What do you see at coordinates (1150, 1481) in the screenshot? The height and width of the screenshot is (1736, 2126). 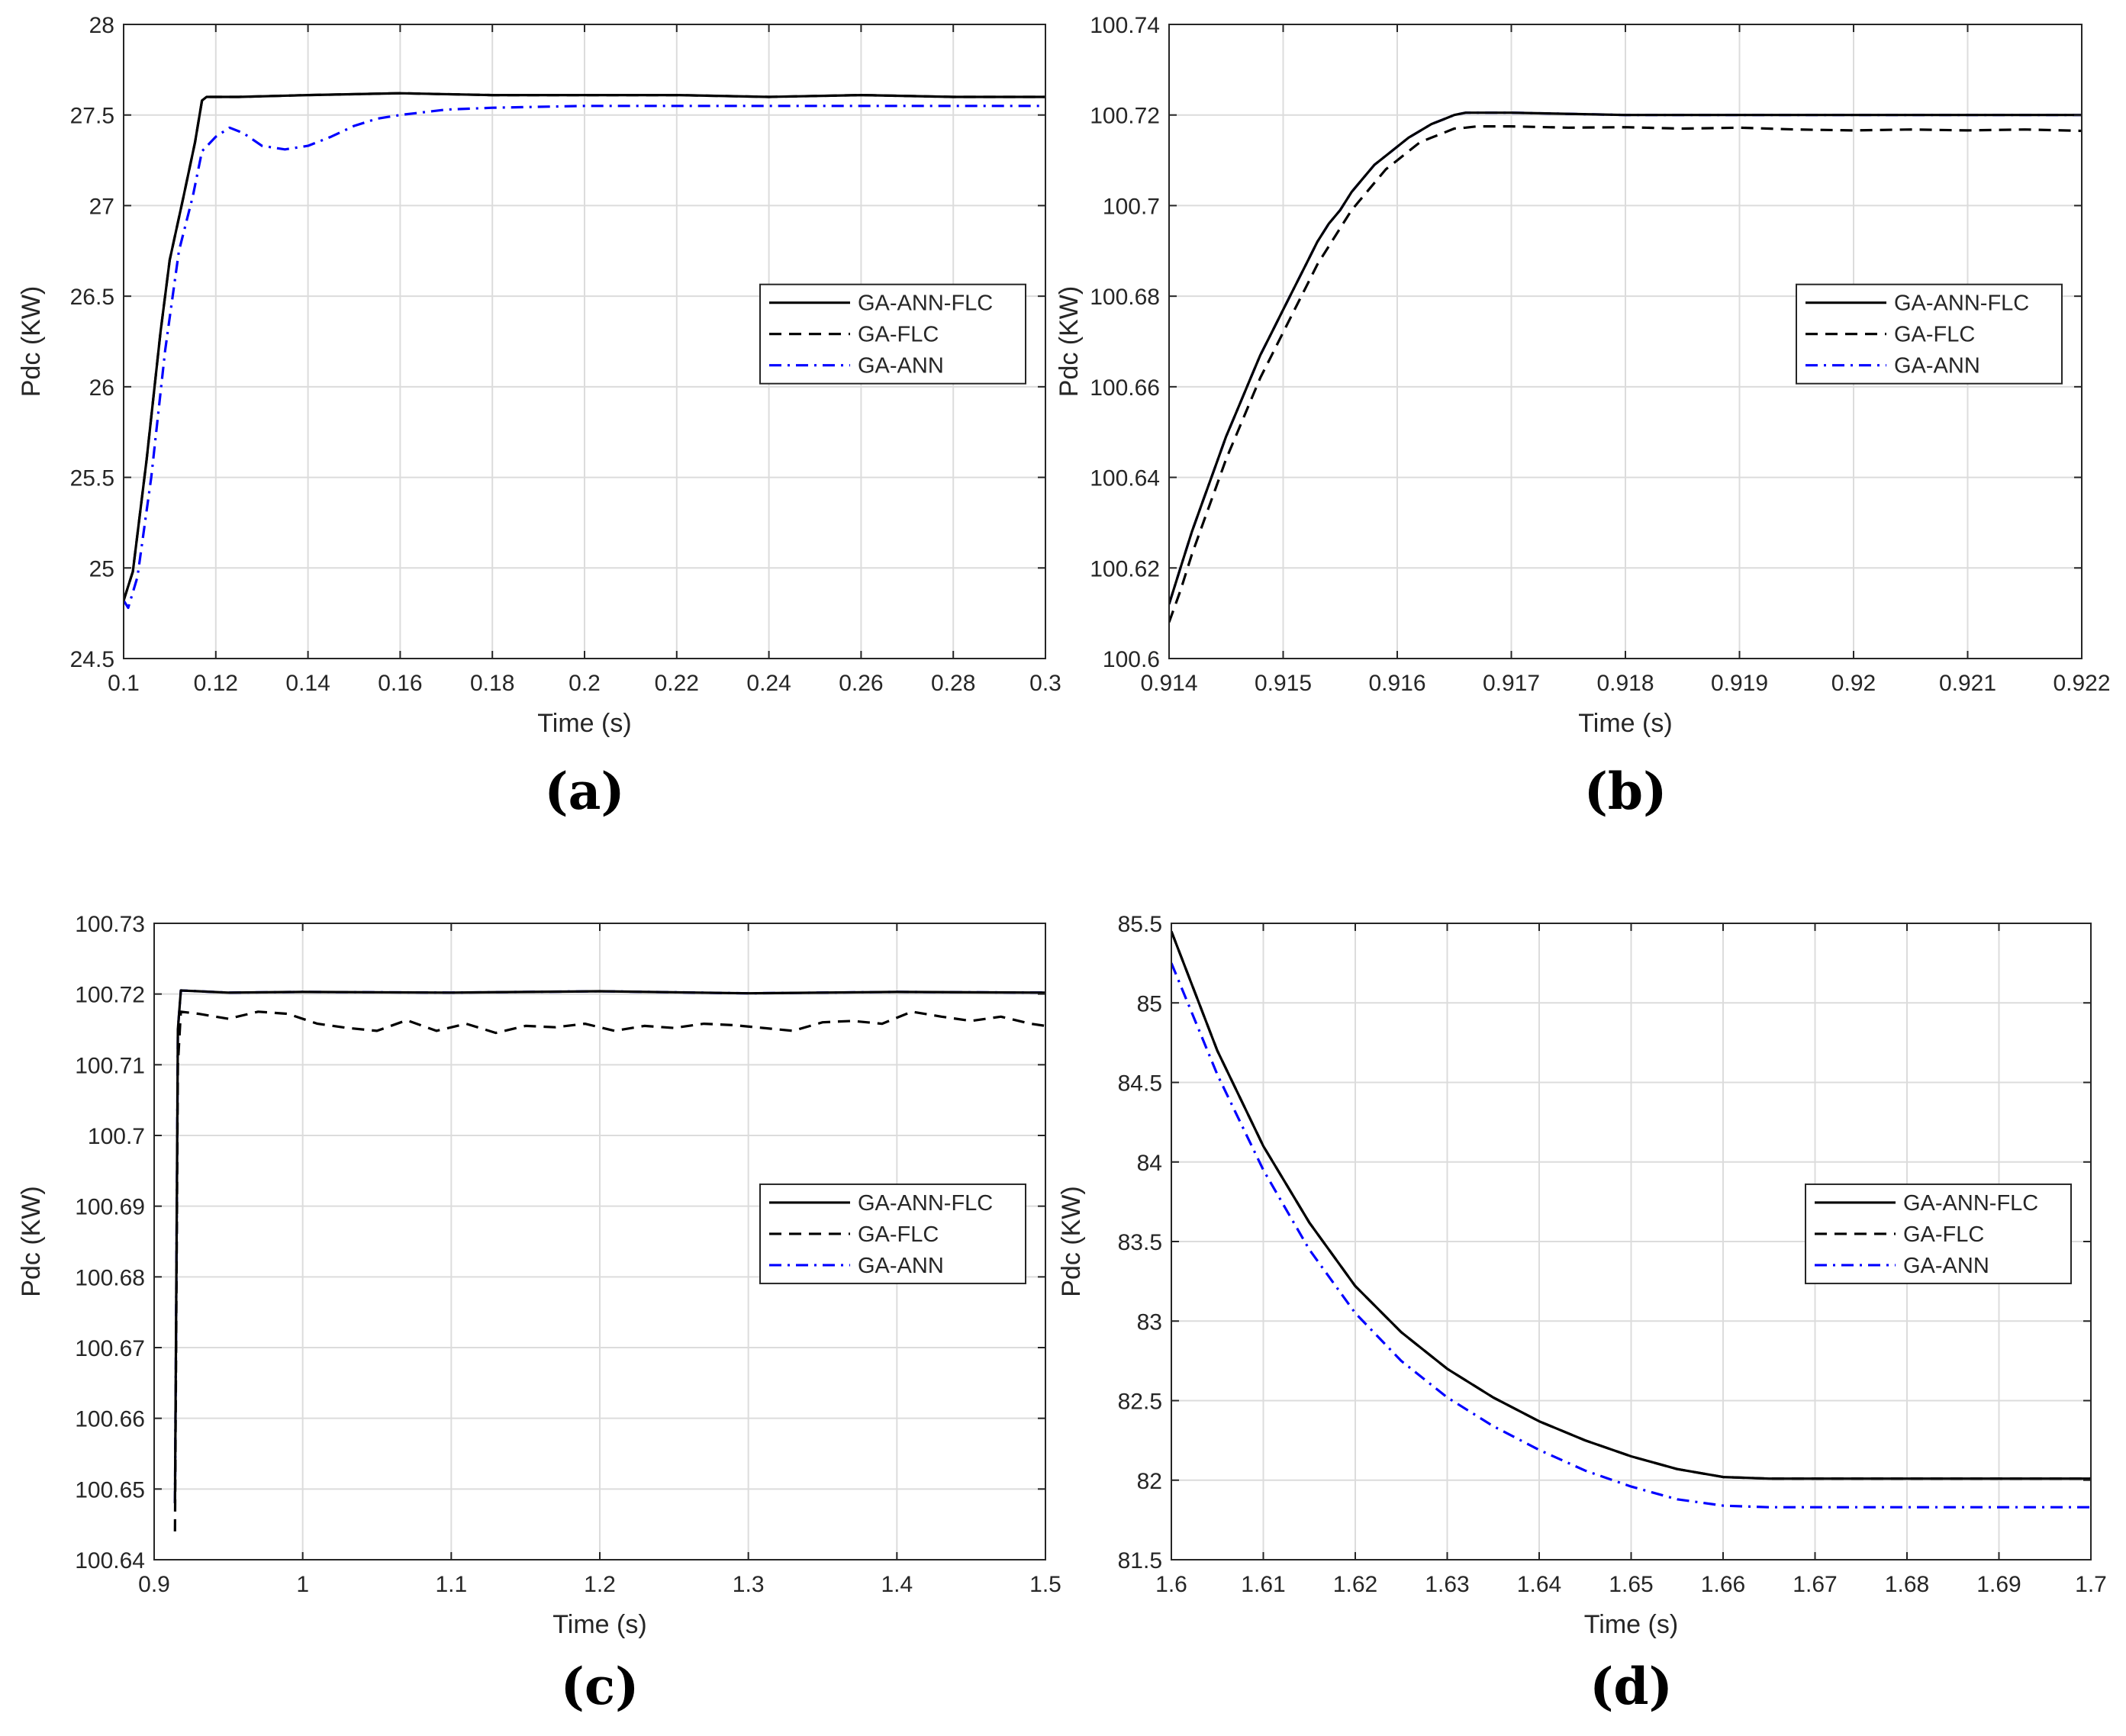 I see `y-tick-label: 82` at bounding box center [1150, 1481].